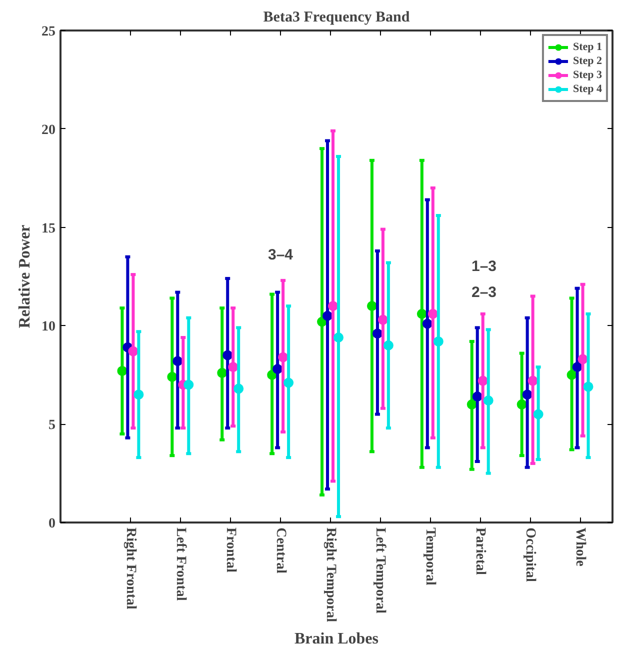  What do you see at coordinates (52, 524) in the screenshot?
I see `y-tick-label: 0` at bounding box center [52, 524].